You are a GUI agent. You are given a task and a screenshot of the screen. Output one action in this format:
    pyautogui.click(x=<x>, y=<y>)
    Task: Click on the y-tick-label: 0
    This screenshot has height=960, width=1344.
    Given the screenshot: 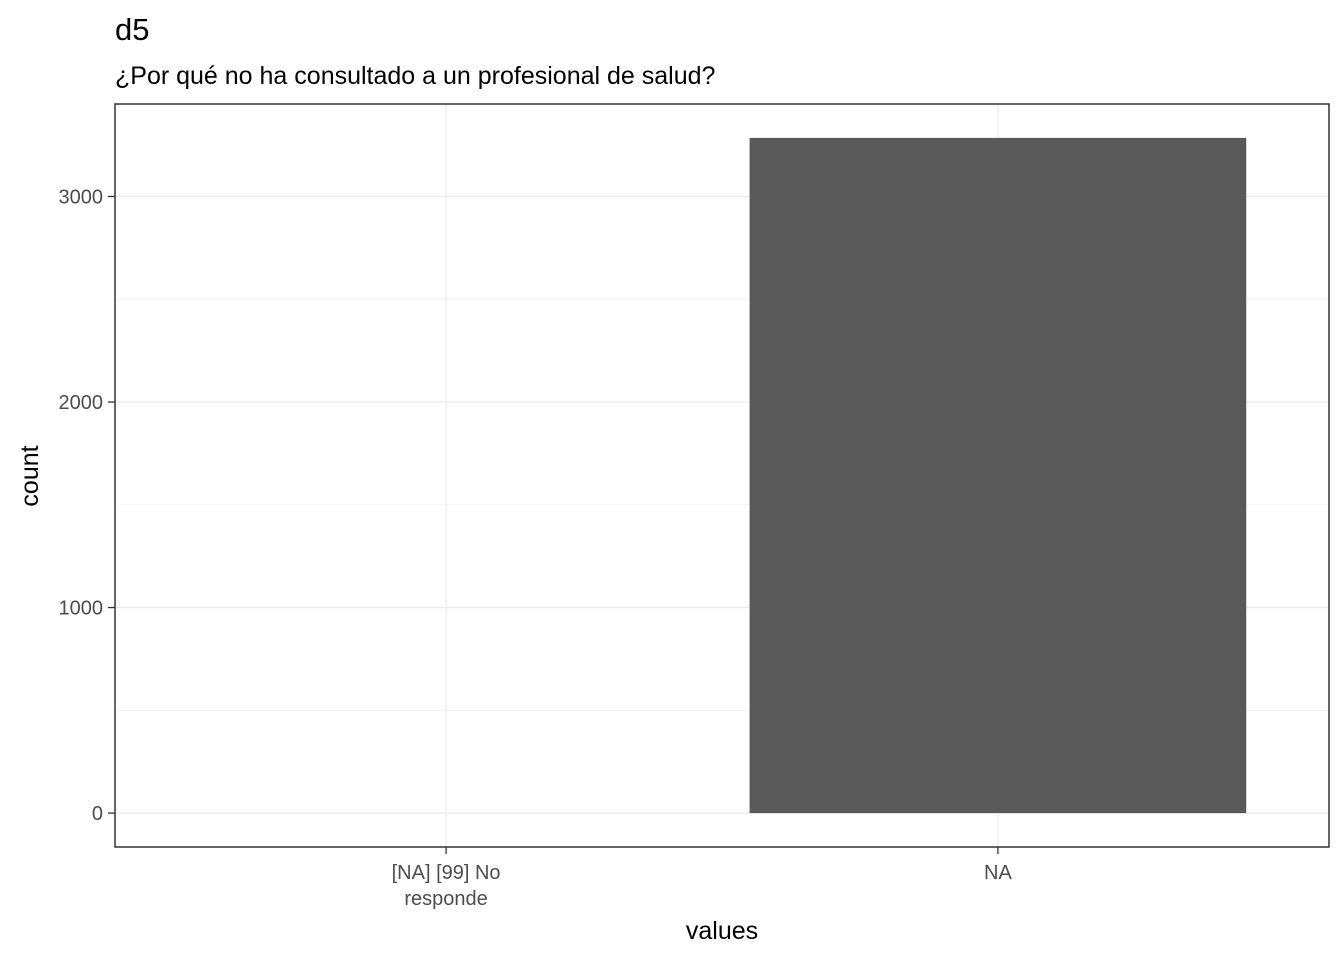 What is the action you would take?
    pyautogui.click(x=97, y=814)
    